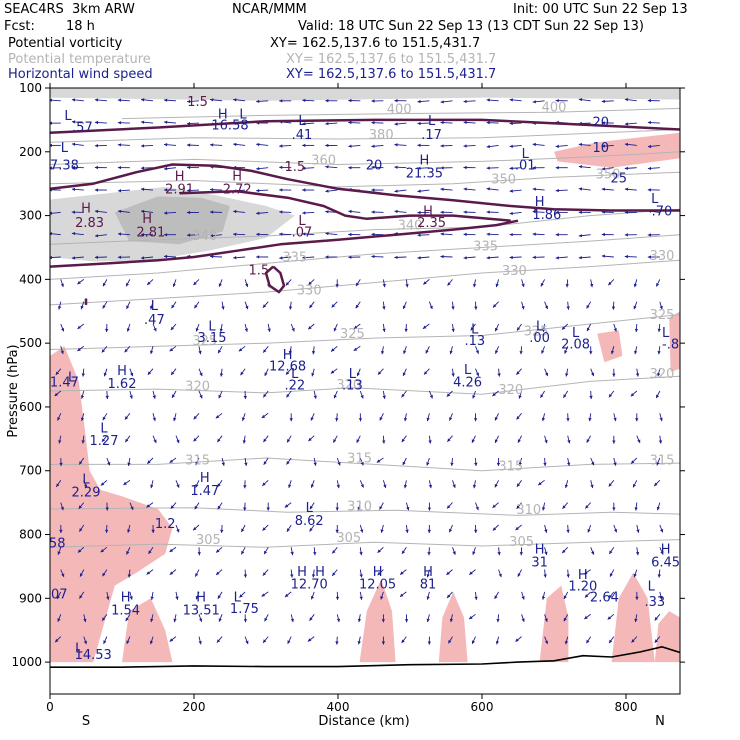 This screenshot has height=740, width=740. I want to click on theta-label: 350, so click(608, 175).